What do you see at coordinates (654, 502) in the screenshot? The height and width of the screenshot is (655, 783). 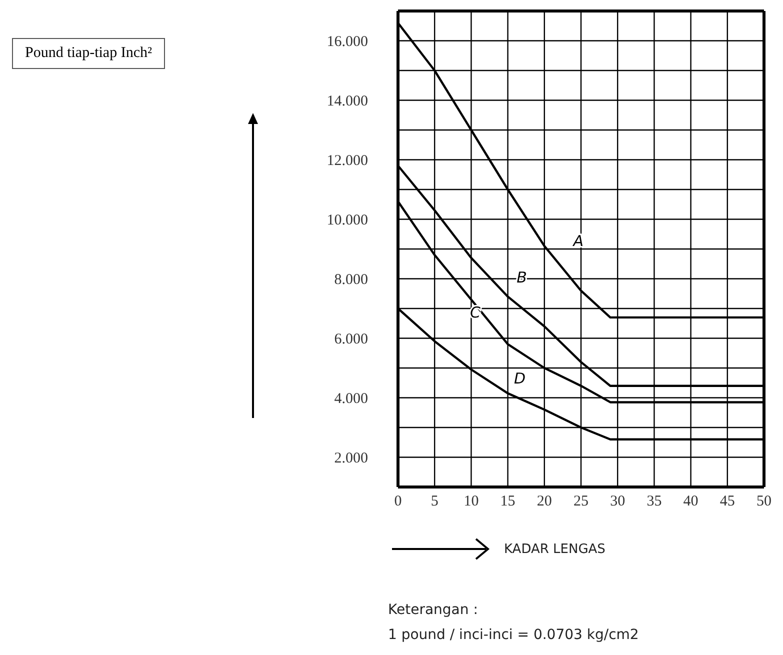 I see `x-tick-label: 35` at bounding box center [654, 502].